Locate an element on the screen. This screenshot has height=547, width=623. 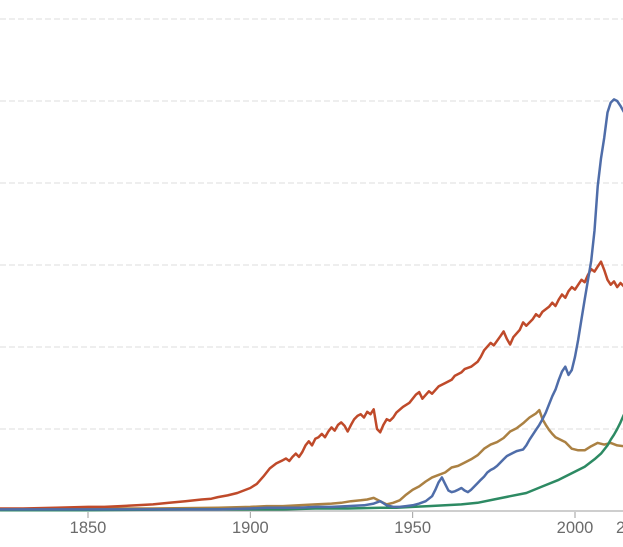
x-axis-tick-label: 1850 is located at coordinates (88, 528).